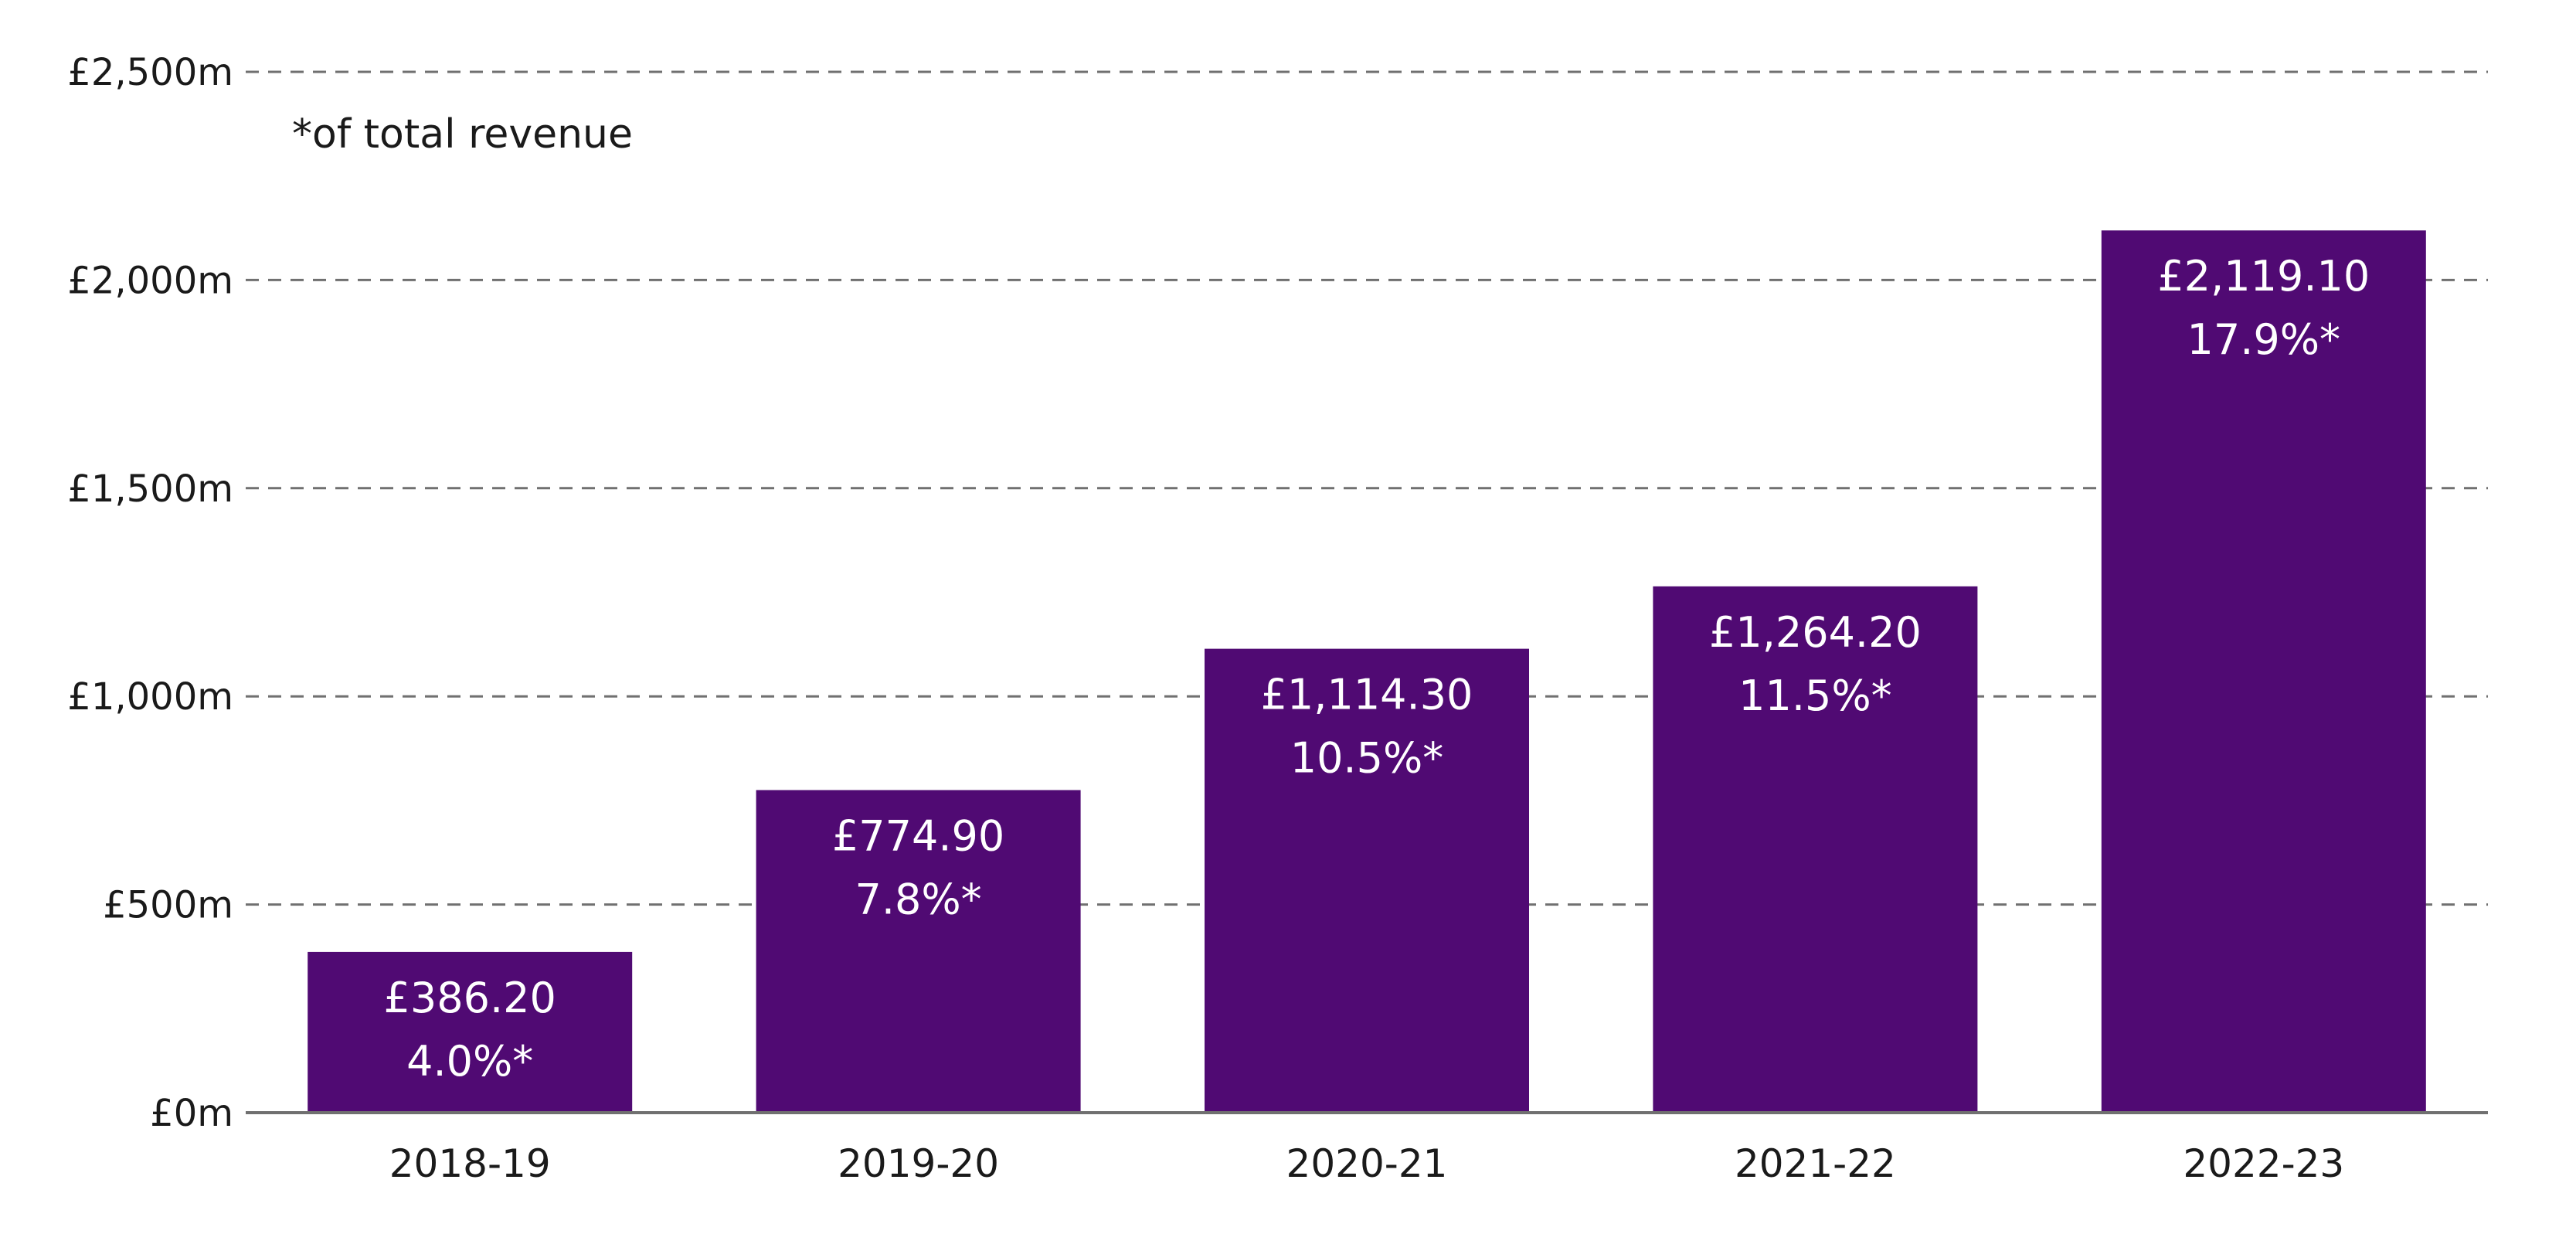 Image resolution: width=2576 pixels, height=1234 pixels. I want to click on x-tick-label: 2018-19, so click(470, 1163).